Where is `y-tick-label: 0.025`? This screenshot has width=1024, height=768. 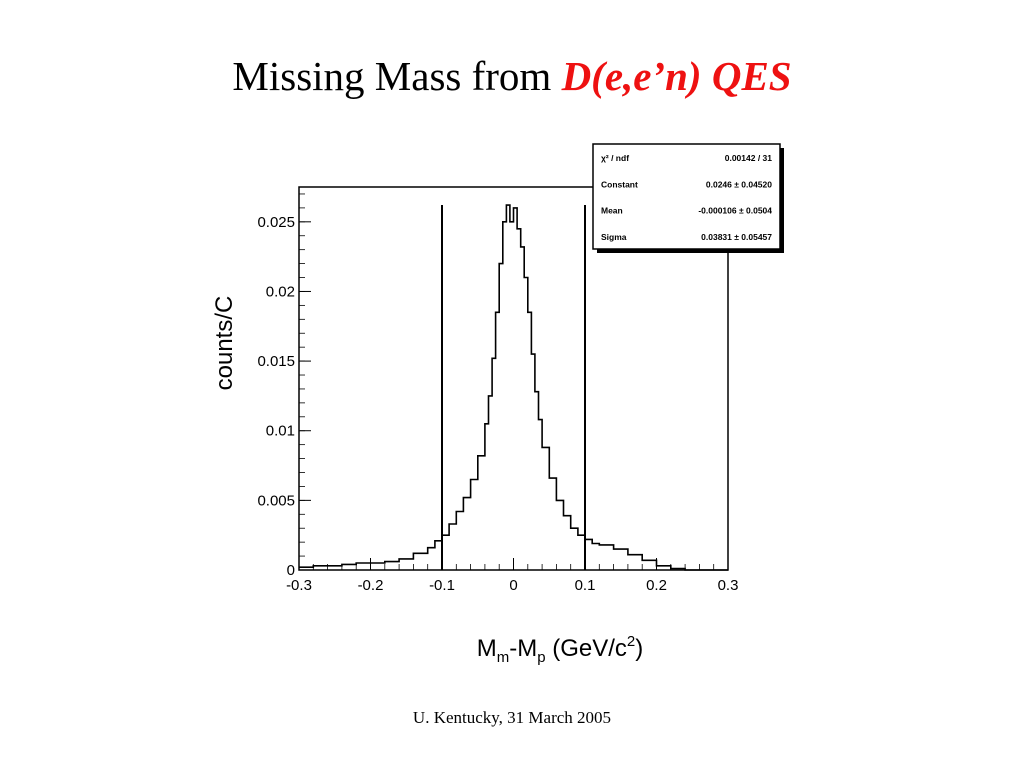
y-tick-label: 0.025 is located at coordinates (276, 222).